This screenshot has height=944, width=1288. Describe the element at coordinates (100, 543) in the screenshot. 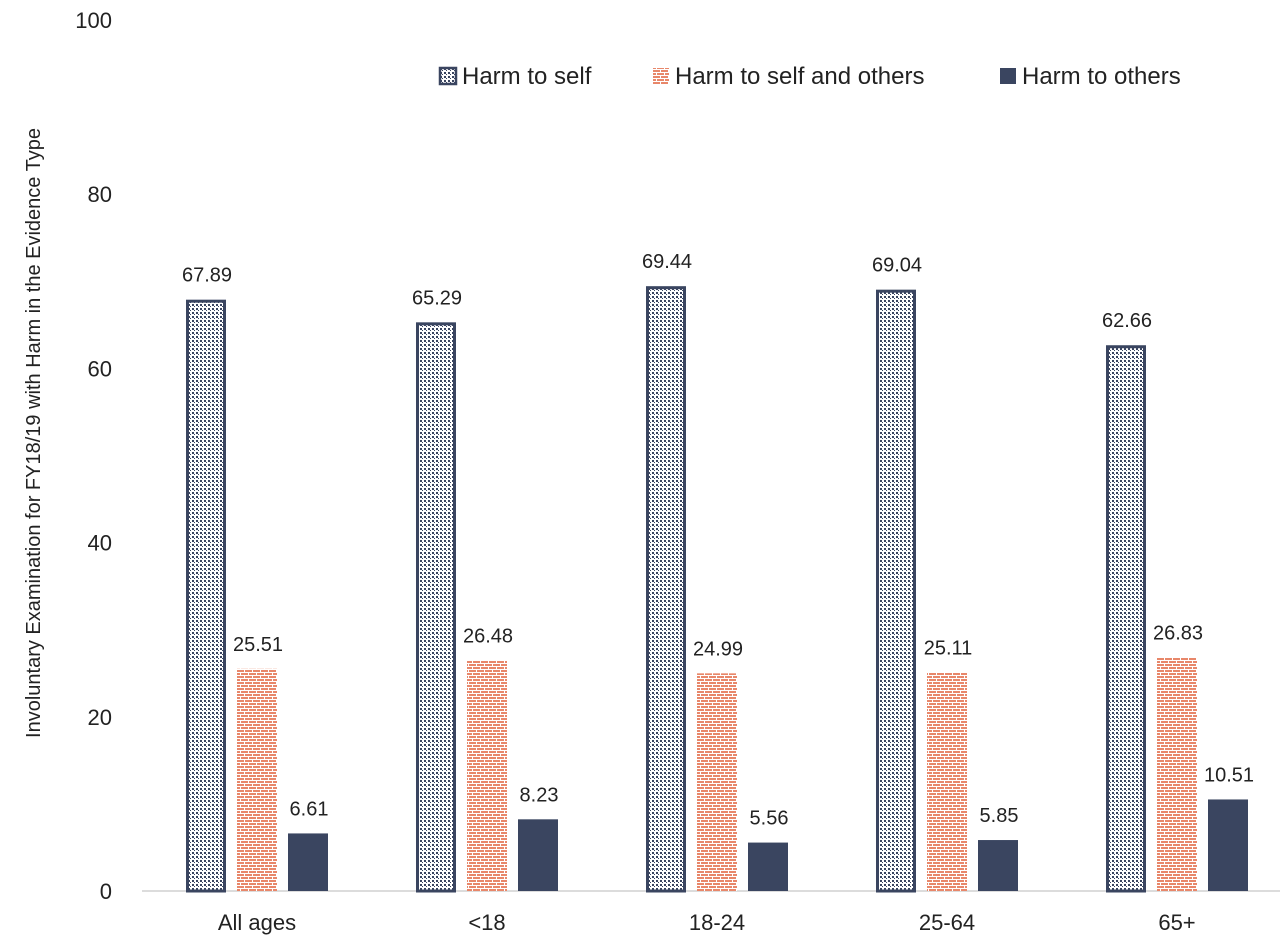

I see `y-tick-label: 40` at that location.